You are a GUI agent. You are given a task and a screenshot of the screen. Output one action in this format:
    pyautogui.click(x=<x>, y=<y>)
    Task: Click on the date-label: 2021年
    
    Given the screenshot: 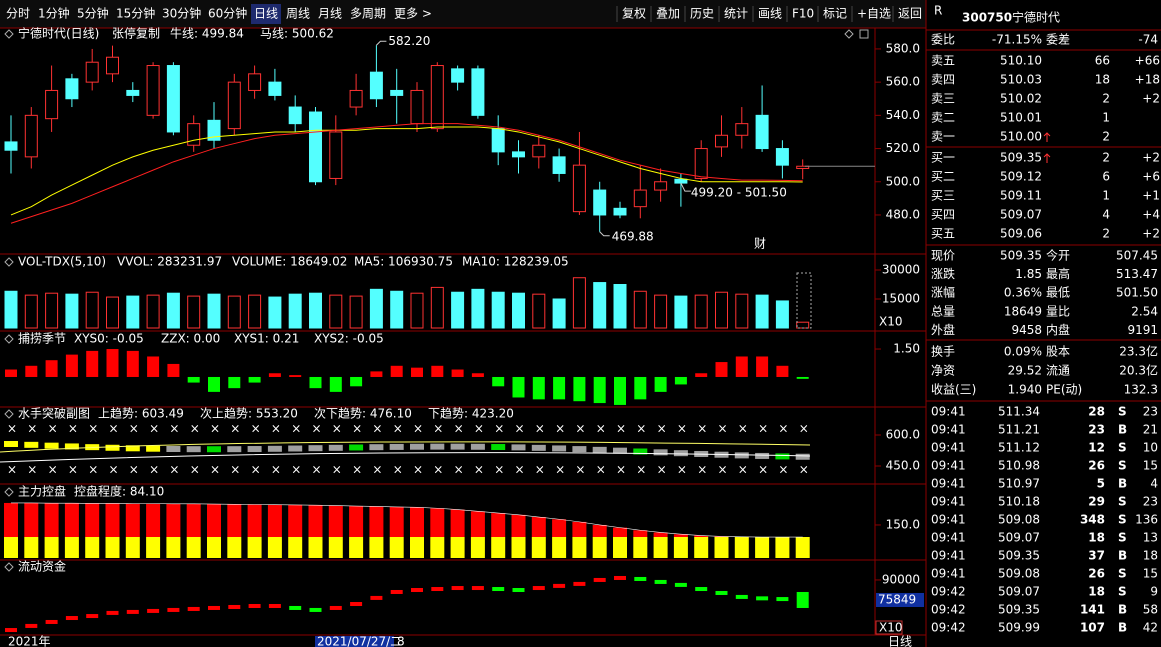 What is the action you would take?
    pyautogui.click(x=29, y=641)
    